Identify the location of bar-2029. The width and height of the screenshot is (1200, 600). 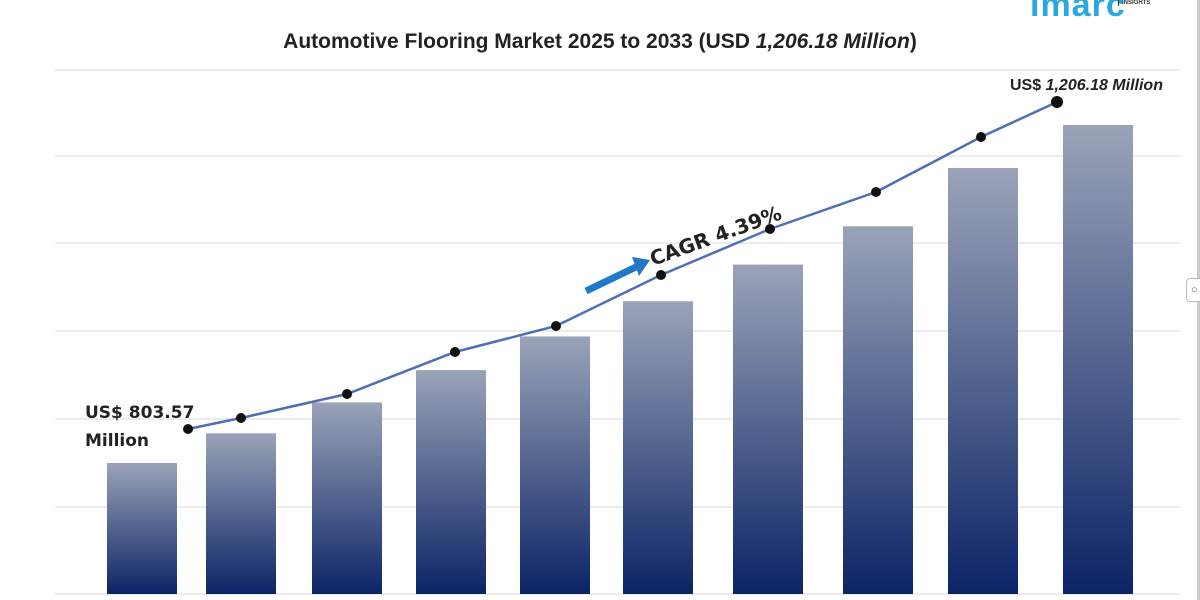
(658, 447).